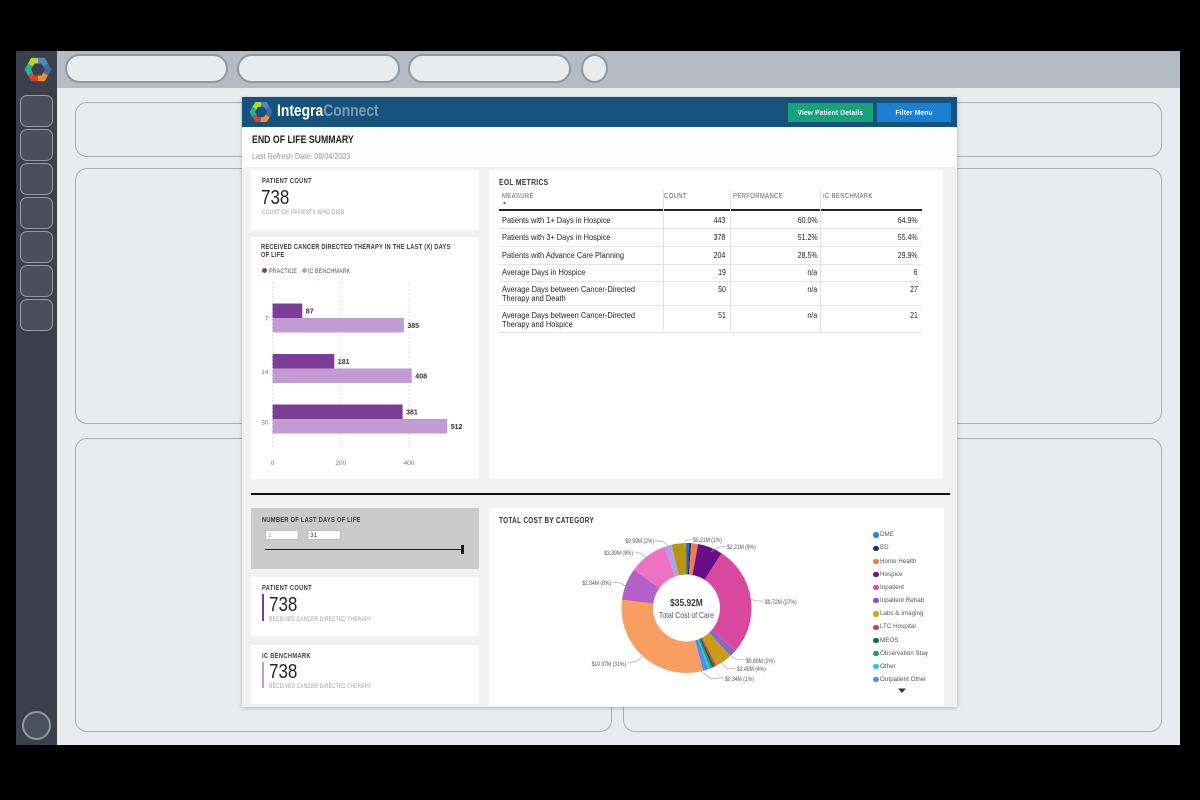 This screenshot has height=800, width=1200. Describe the element at coordinates (412, 412) in the screenshot. I see `svg-text: 381` at that location.